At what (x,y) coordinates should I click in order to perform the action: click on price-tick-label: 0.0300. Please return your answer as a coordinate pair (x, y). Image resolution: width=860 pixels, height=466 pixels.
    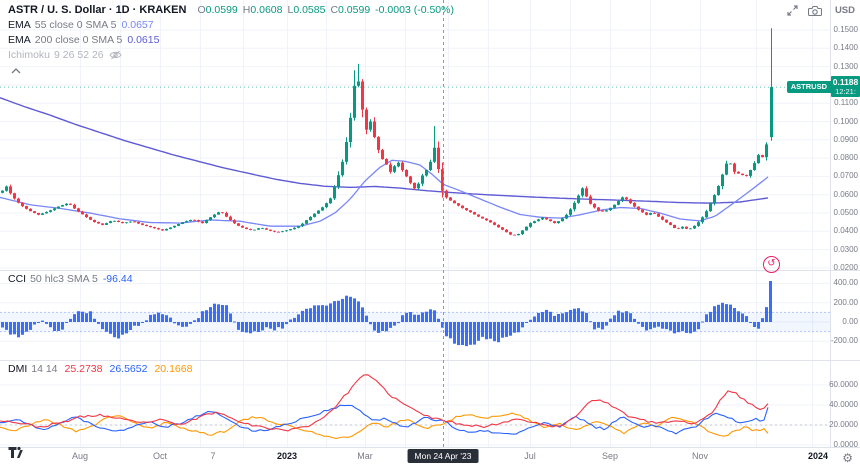
    Looking at the image, I should click on (845, 249).